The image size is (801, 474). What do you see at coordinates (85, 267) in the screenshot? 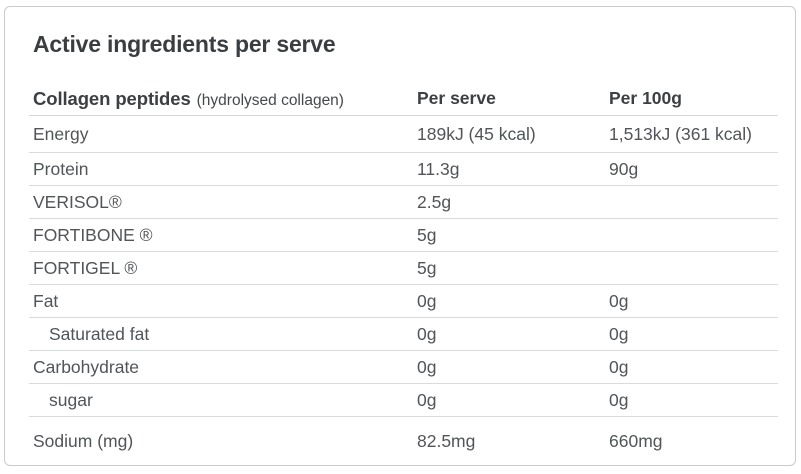
I see `row-label: FORTIGEL ®` at bounding box center [85, 267].